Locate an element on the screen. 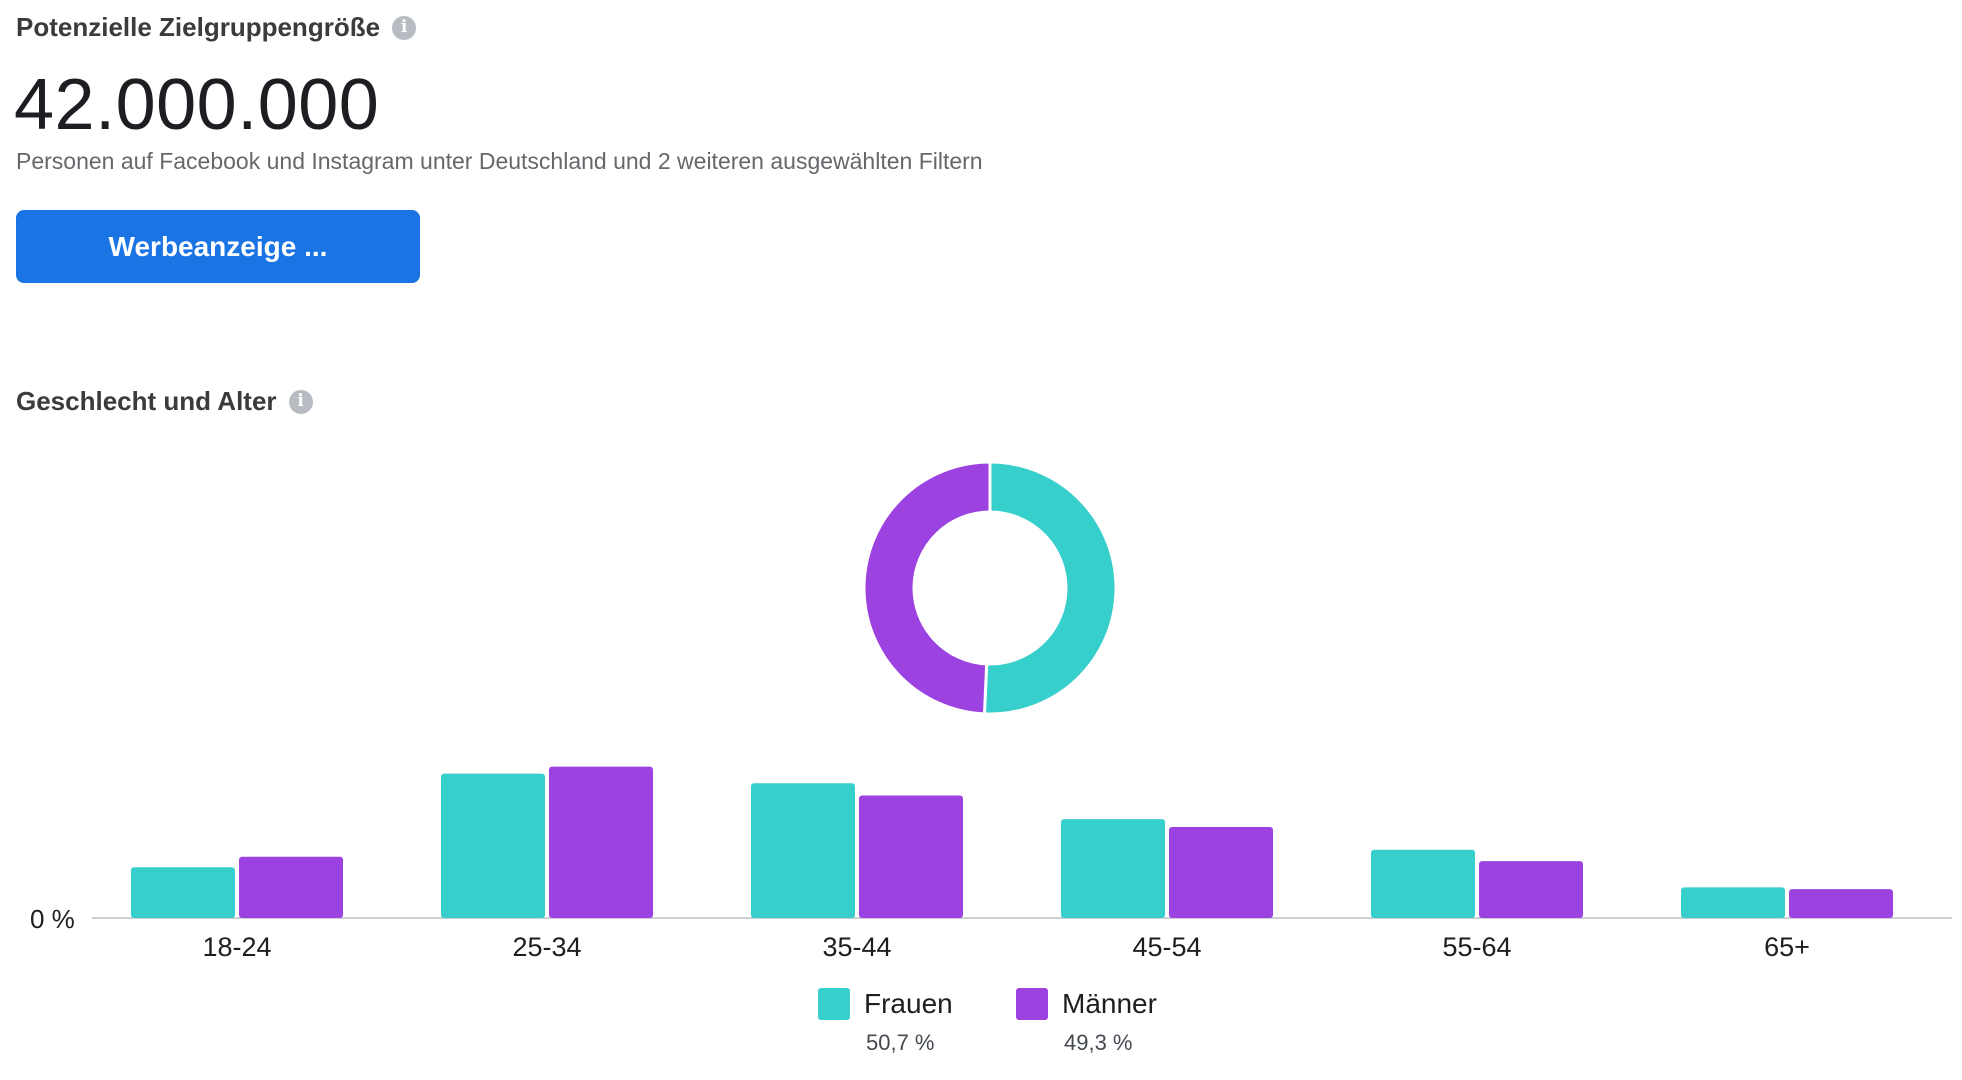 Image resolution: width=1962 pixels, height=1080 pixels. bar-55-64-männer is located at coordinates (1531, 889).